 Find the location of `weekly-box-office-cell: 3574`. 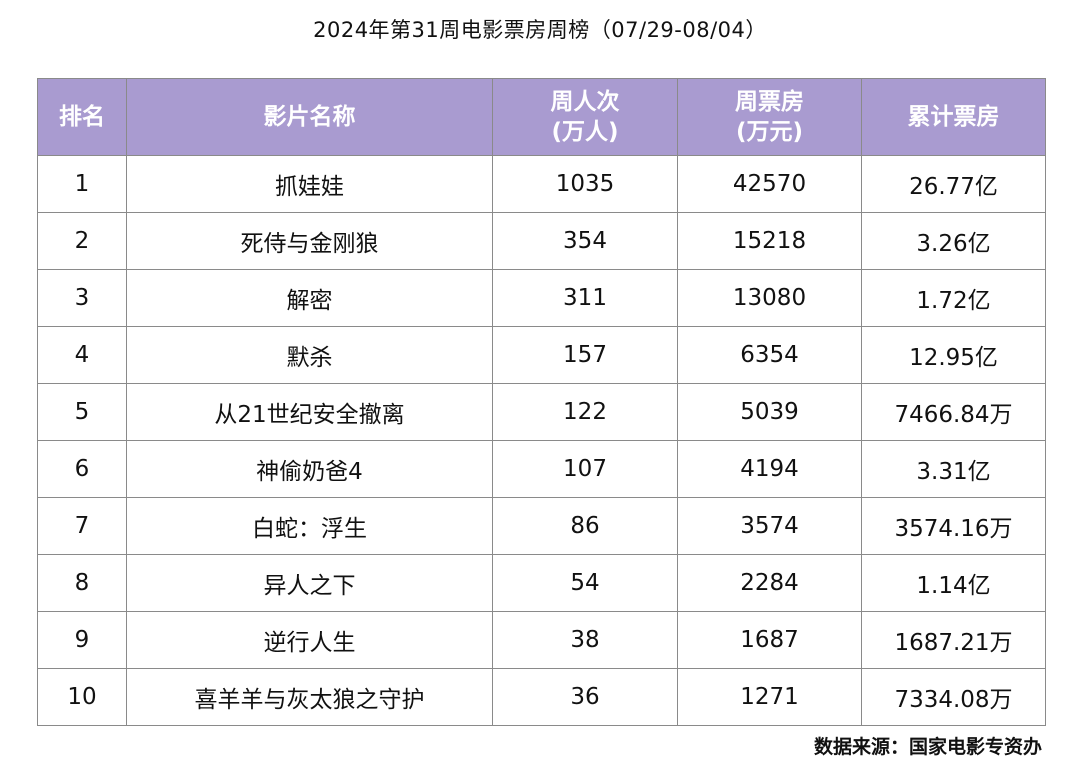

weekly-box-office-cell: 3574 is located at coordinates (769, 526).